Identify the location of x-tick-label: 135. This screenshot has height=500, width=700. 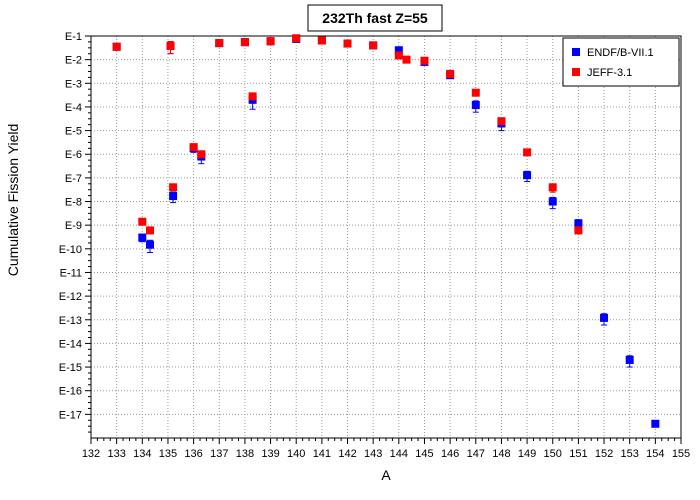
(168, 454).